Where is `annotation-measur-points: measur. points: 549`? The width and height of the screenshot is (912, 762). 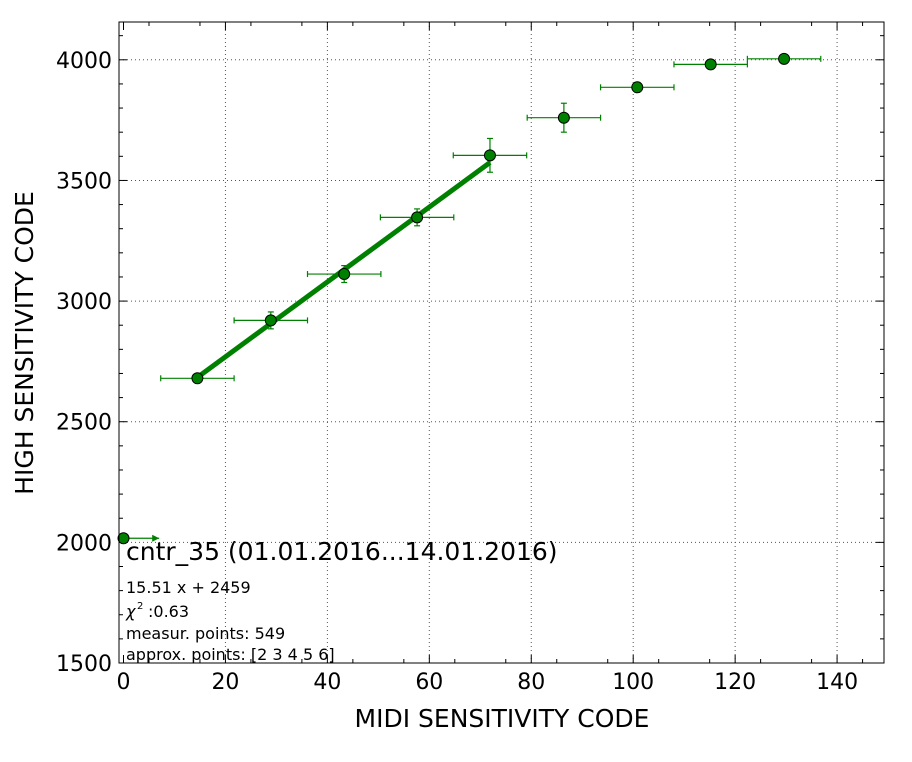 annotation-measur-points: measur. points: 549 is located at coordinates (205, 633).